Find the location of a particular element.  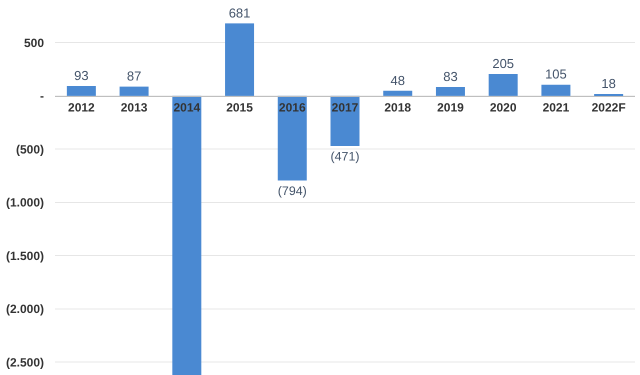

x-tick-label: 2018 is located at coordinates (398, 107).